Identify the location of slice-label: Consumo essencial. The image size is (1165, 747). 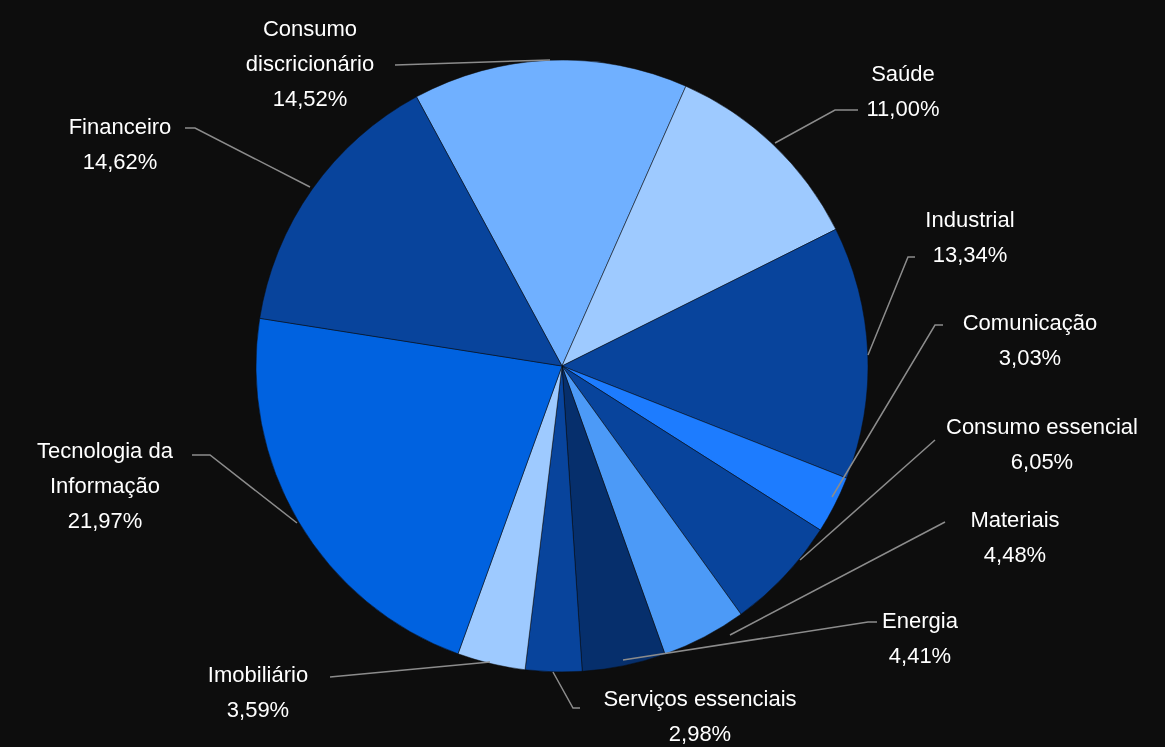
(1042, 426).